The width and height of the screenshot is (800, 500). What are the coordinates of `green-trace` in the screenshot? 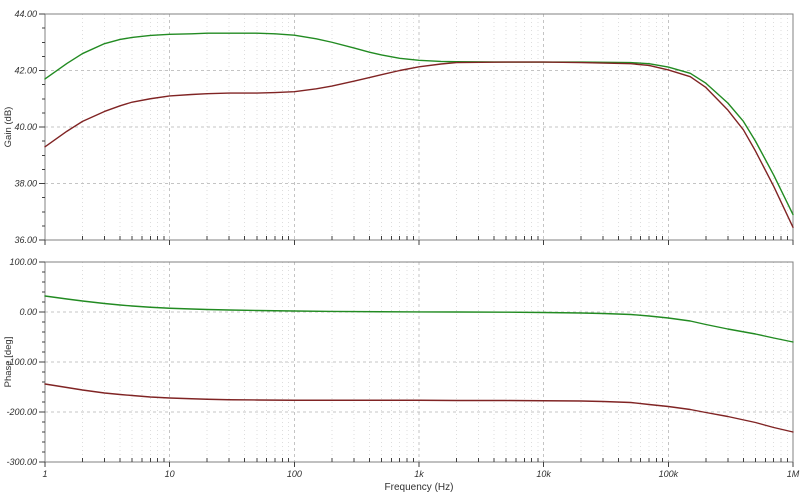 It's located at (419, 319).